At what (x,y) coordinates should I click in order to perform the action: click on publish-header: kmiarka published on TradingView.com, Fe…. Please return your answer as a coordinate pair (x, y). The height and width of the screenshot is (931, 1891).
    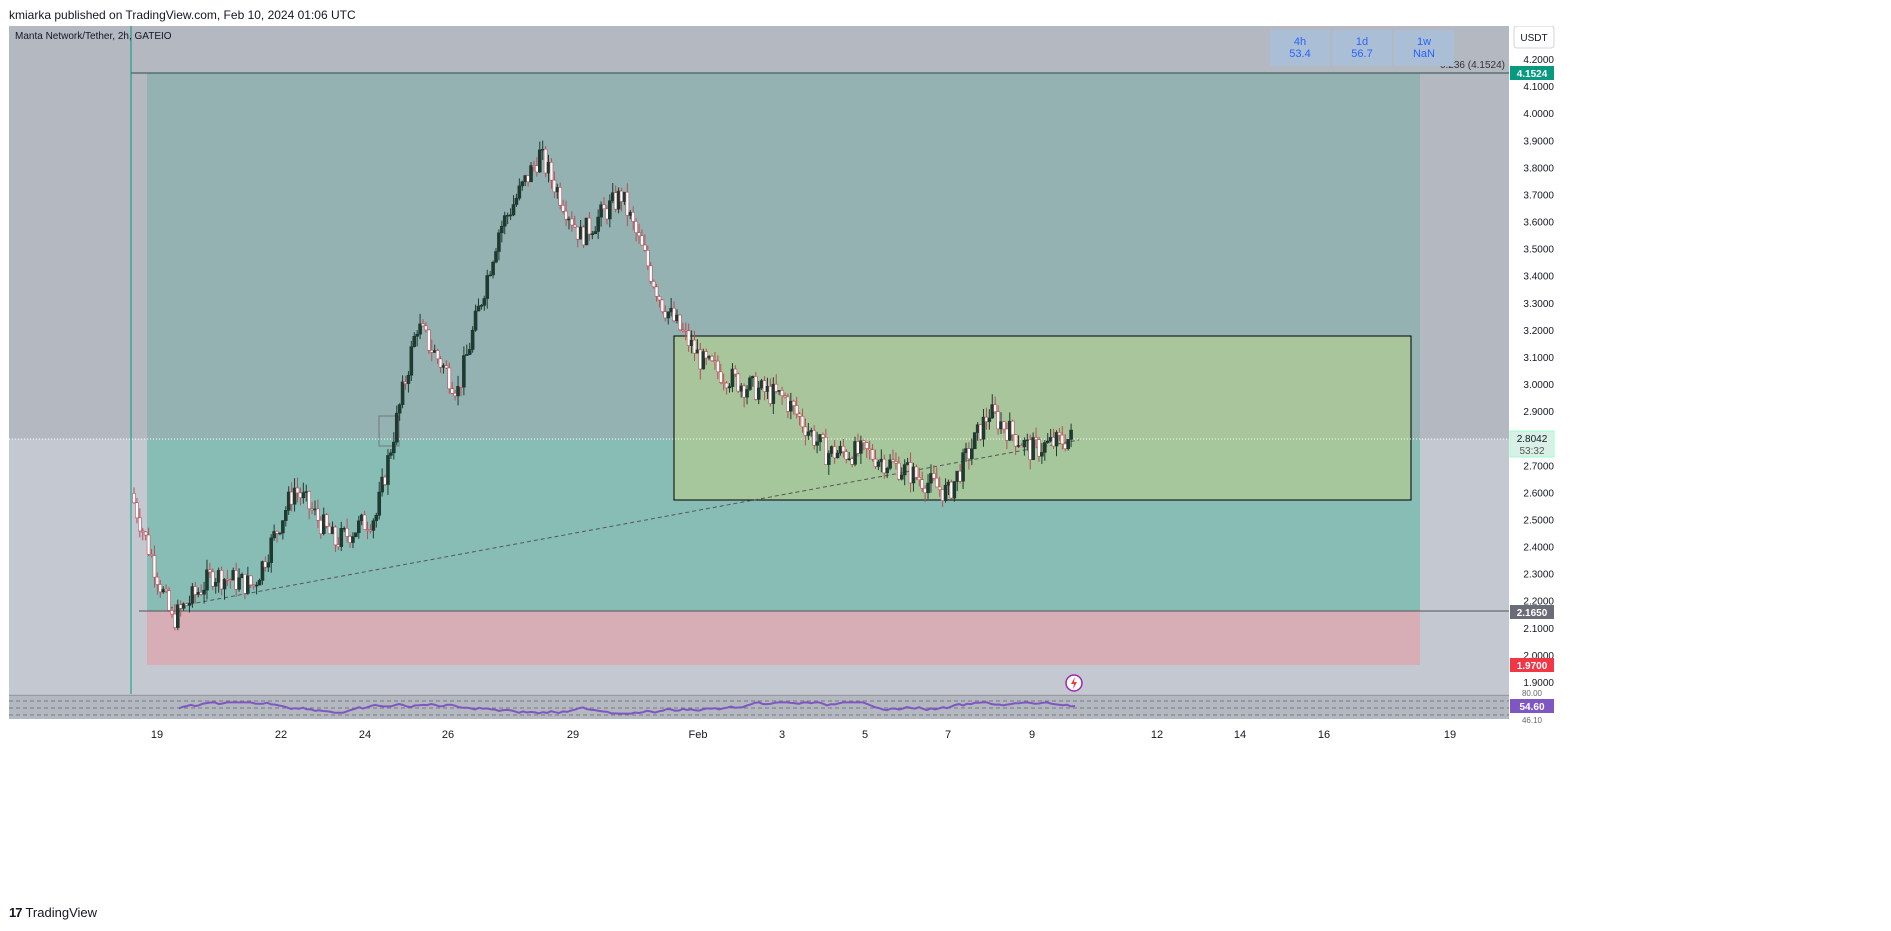
    Looking at the image, I should click on (945, 13).